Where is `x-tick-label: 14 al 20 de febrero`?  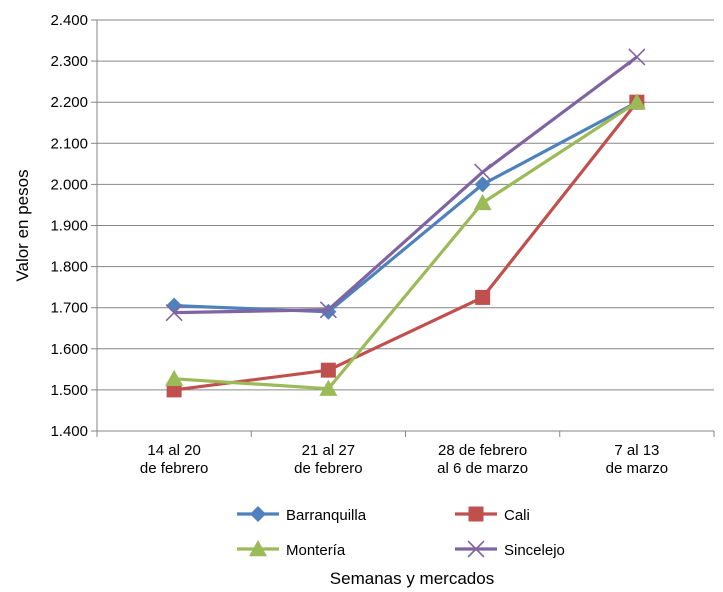
x-tick-label: 14 al 20 de febrero is located at coordinates (174, 459).